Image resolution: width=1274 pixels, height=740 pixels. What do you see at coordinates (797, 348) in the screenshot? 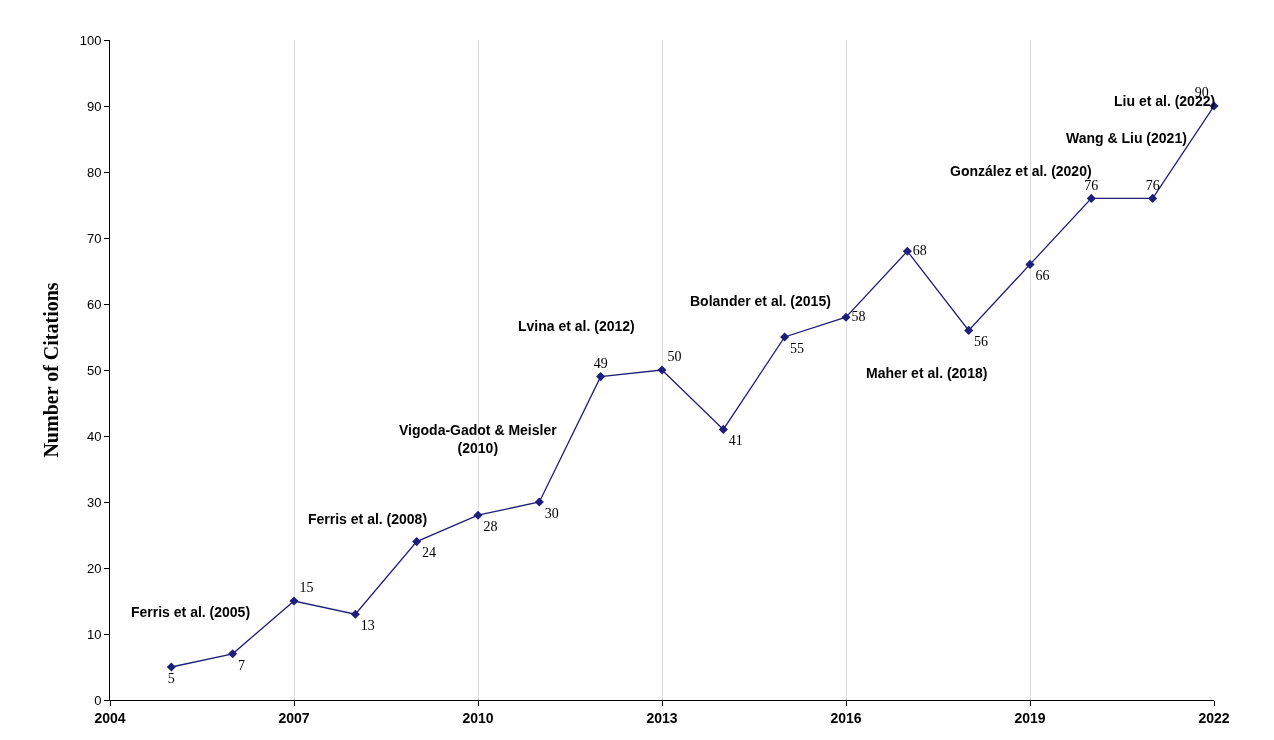
I see `data-label: 55` at bounding box center [797, 348].